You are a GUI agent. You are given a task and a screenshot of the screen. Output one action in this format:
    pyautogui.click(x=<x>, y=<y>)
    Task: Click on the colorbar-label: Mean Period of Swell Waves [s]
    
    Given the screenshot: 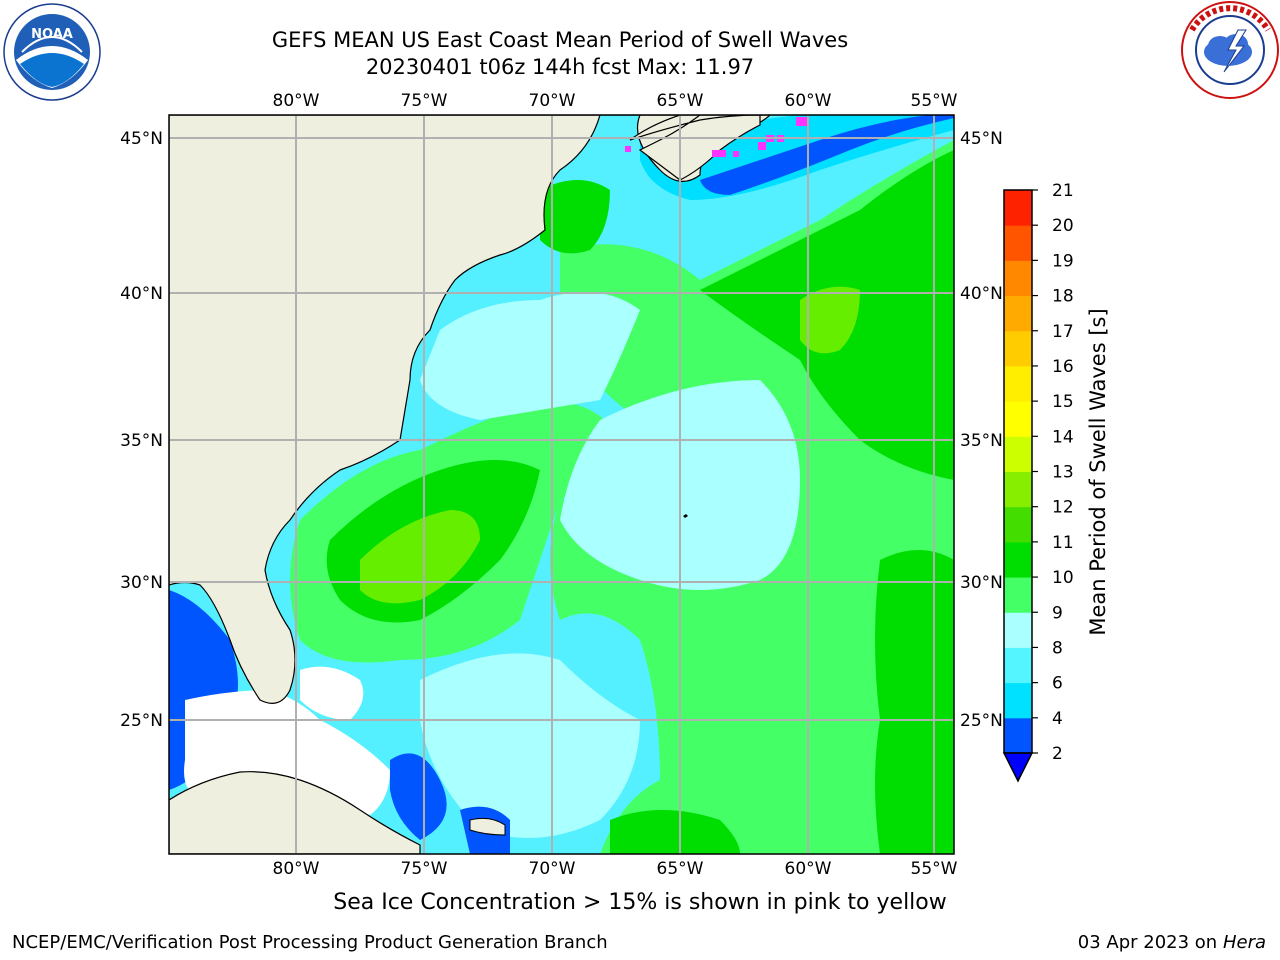 What is the action you would take?
    pyautogui.click(x=1098, y=471)
    